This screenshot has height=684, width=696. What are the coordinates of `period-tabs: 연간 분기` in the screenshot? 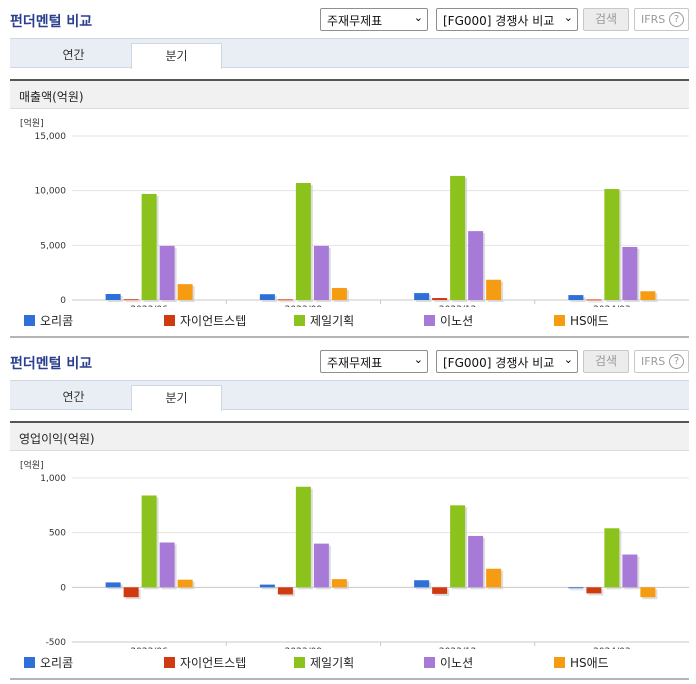 It's located at (349, 53).